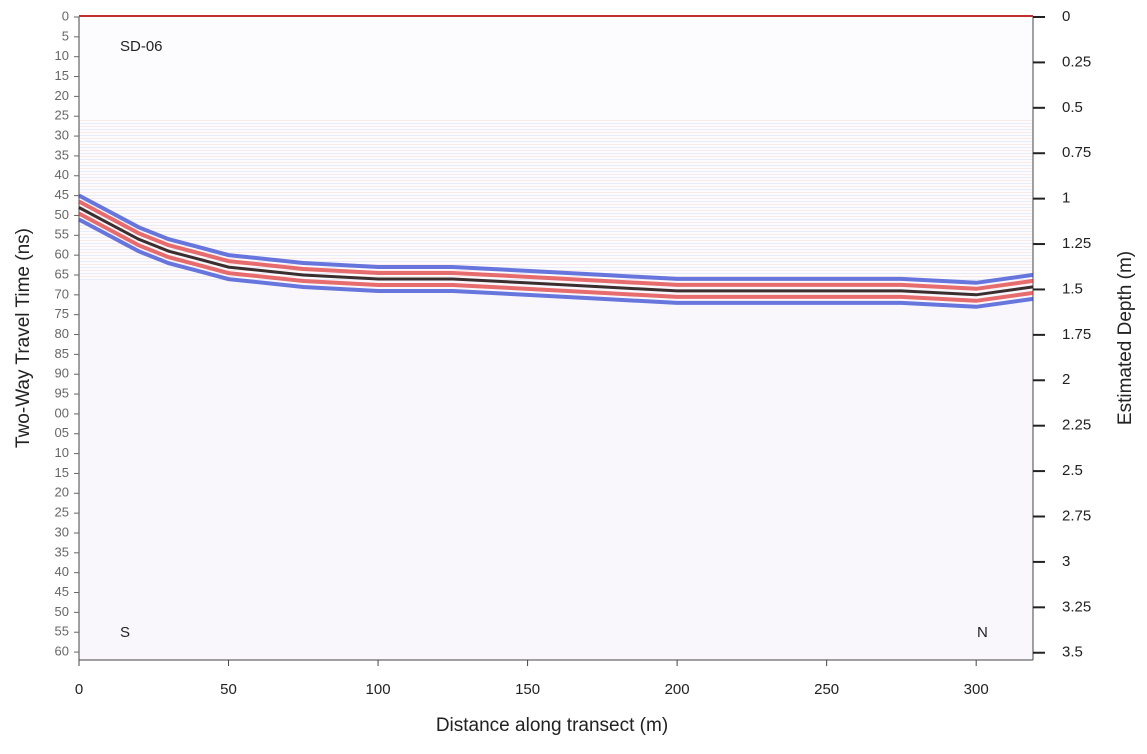 The width and height of the screenshot is (1147, 754). I want to click on y-tick-label: 05, so click(62, 432).